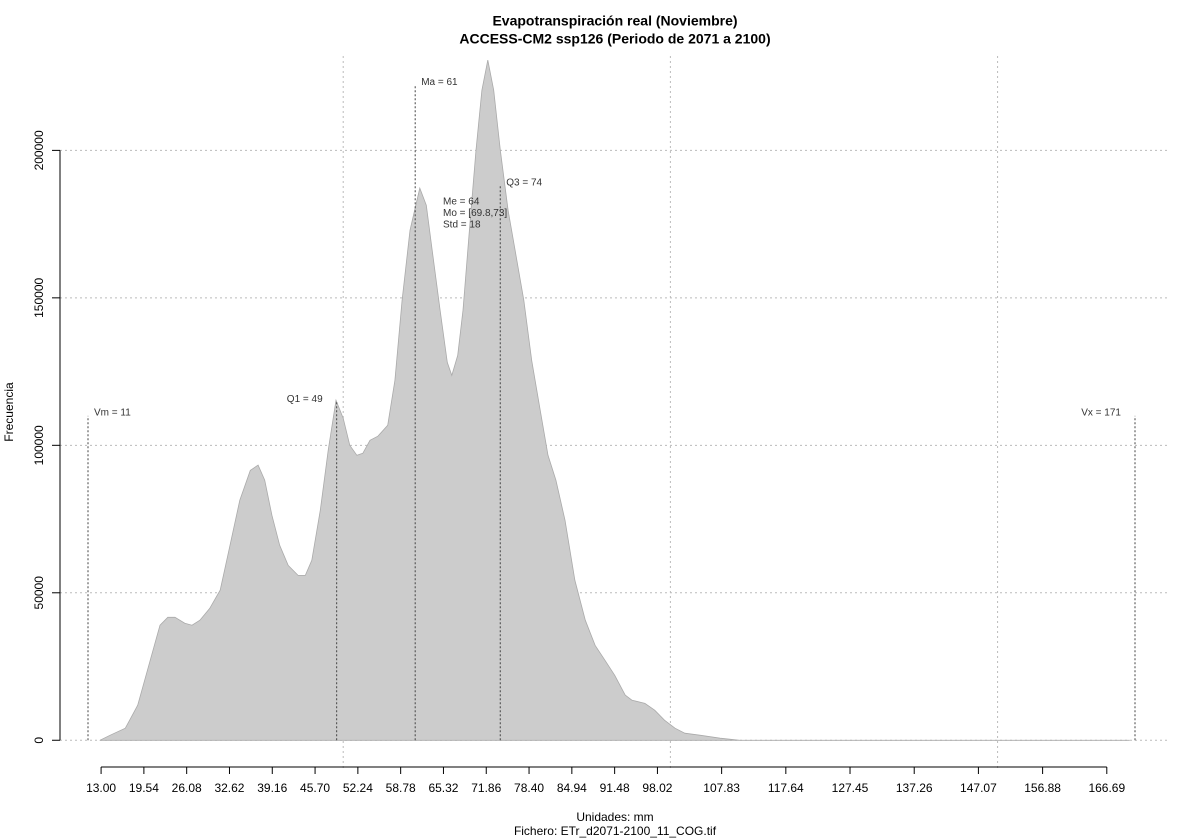 The width and height of the screenshot is (1200, 840). I want to click on annotation-label: Q1 = 49, so click(305, 399).